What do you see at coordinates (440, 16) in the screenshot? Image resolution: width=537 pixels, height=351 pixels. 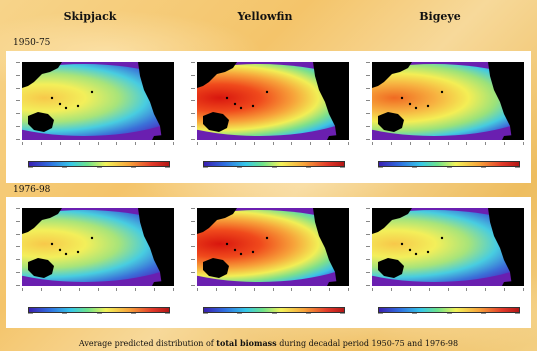 I see `column-header-bigeye: Bigeye` at bounding box center [440, 16].